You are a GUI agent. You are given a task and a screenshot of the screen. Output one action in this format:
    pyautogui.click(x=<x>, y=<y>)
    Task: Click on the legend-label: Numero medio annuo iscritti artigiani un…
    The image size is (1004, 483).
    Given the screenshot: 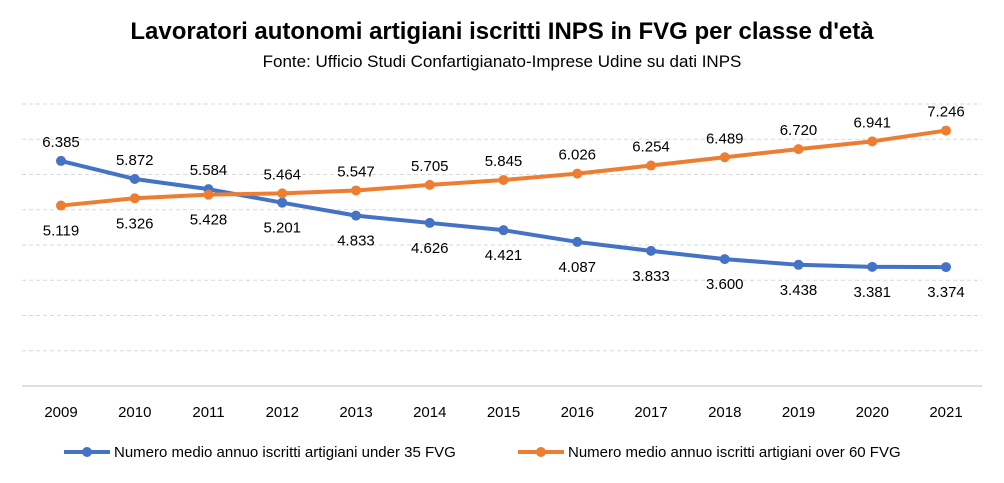 What is the action you would take?
    pyautogui.click(x=285, y=452)
    